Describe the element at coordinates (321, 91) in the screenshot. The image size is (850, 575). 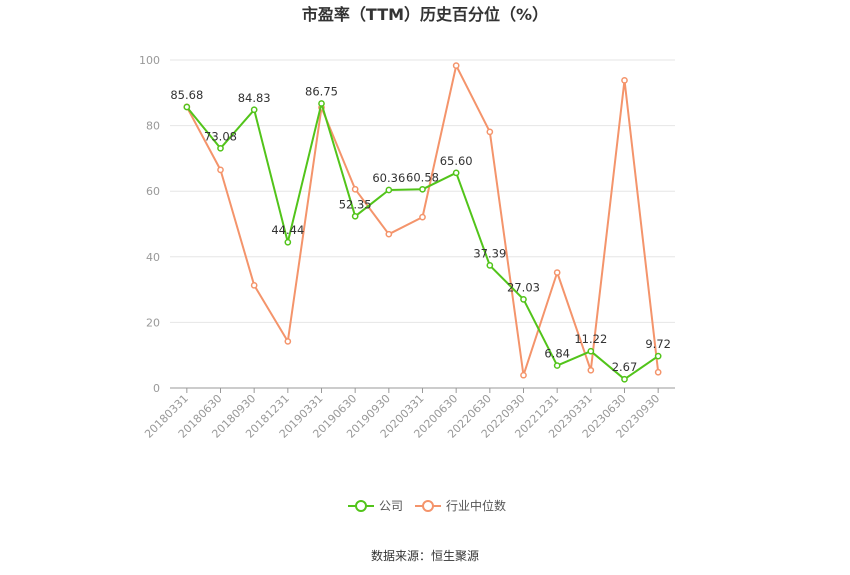
I see `data-label: 86.75` at that location.